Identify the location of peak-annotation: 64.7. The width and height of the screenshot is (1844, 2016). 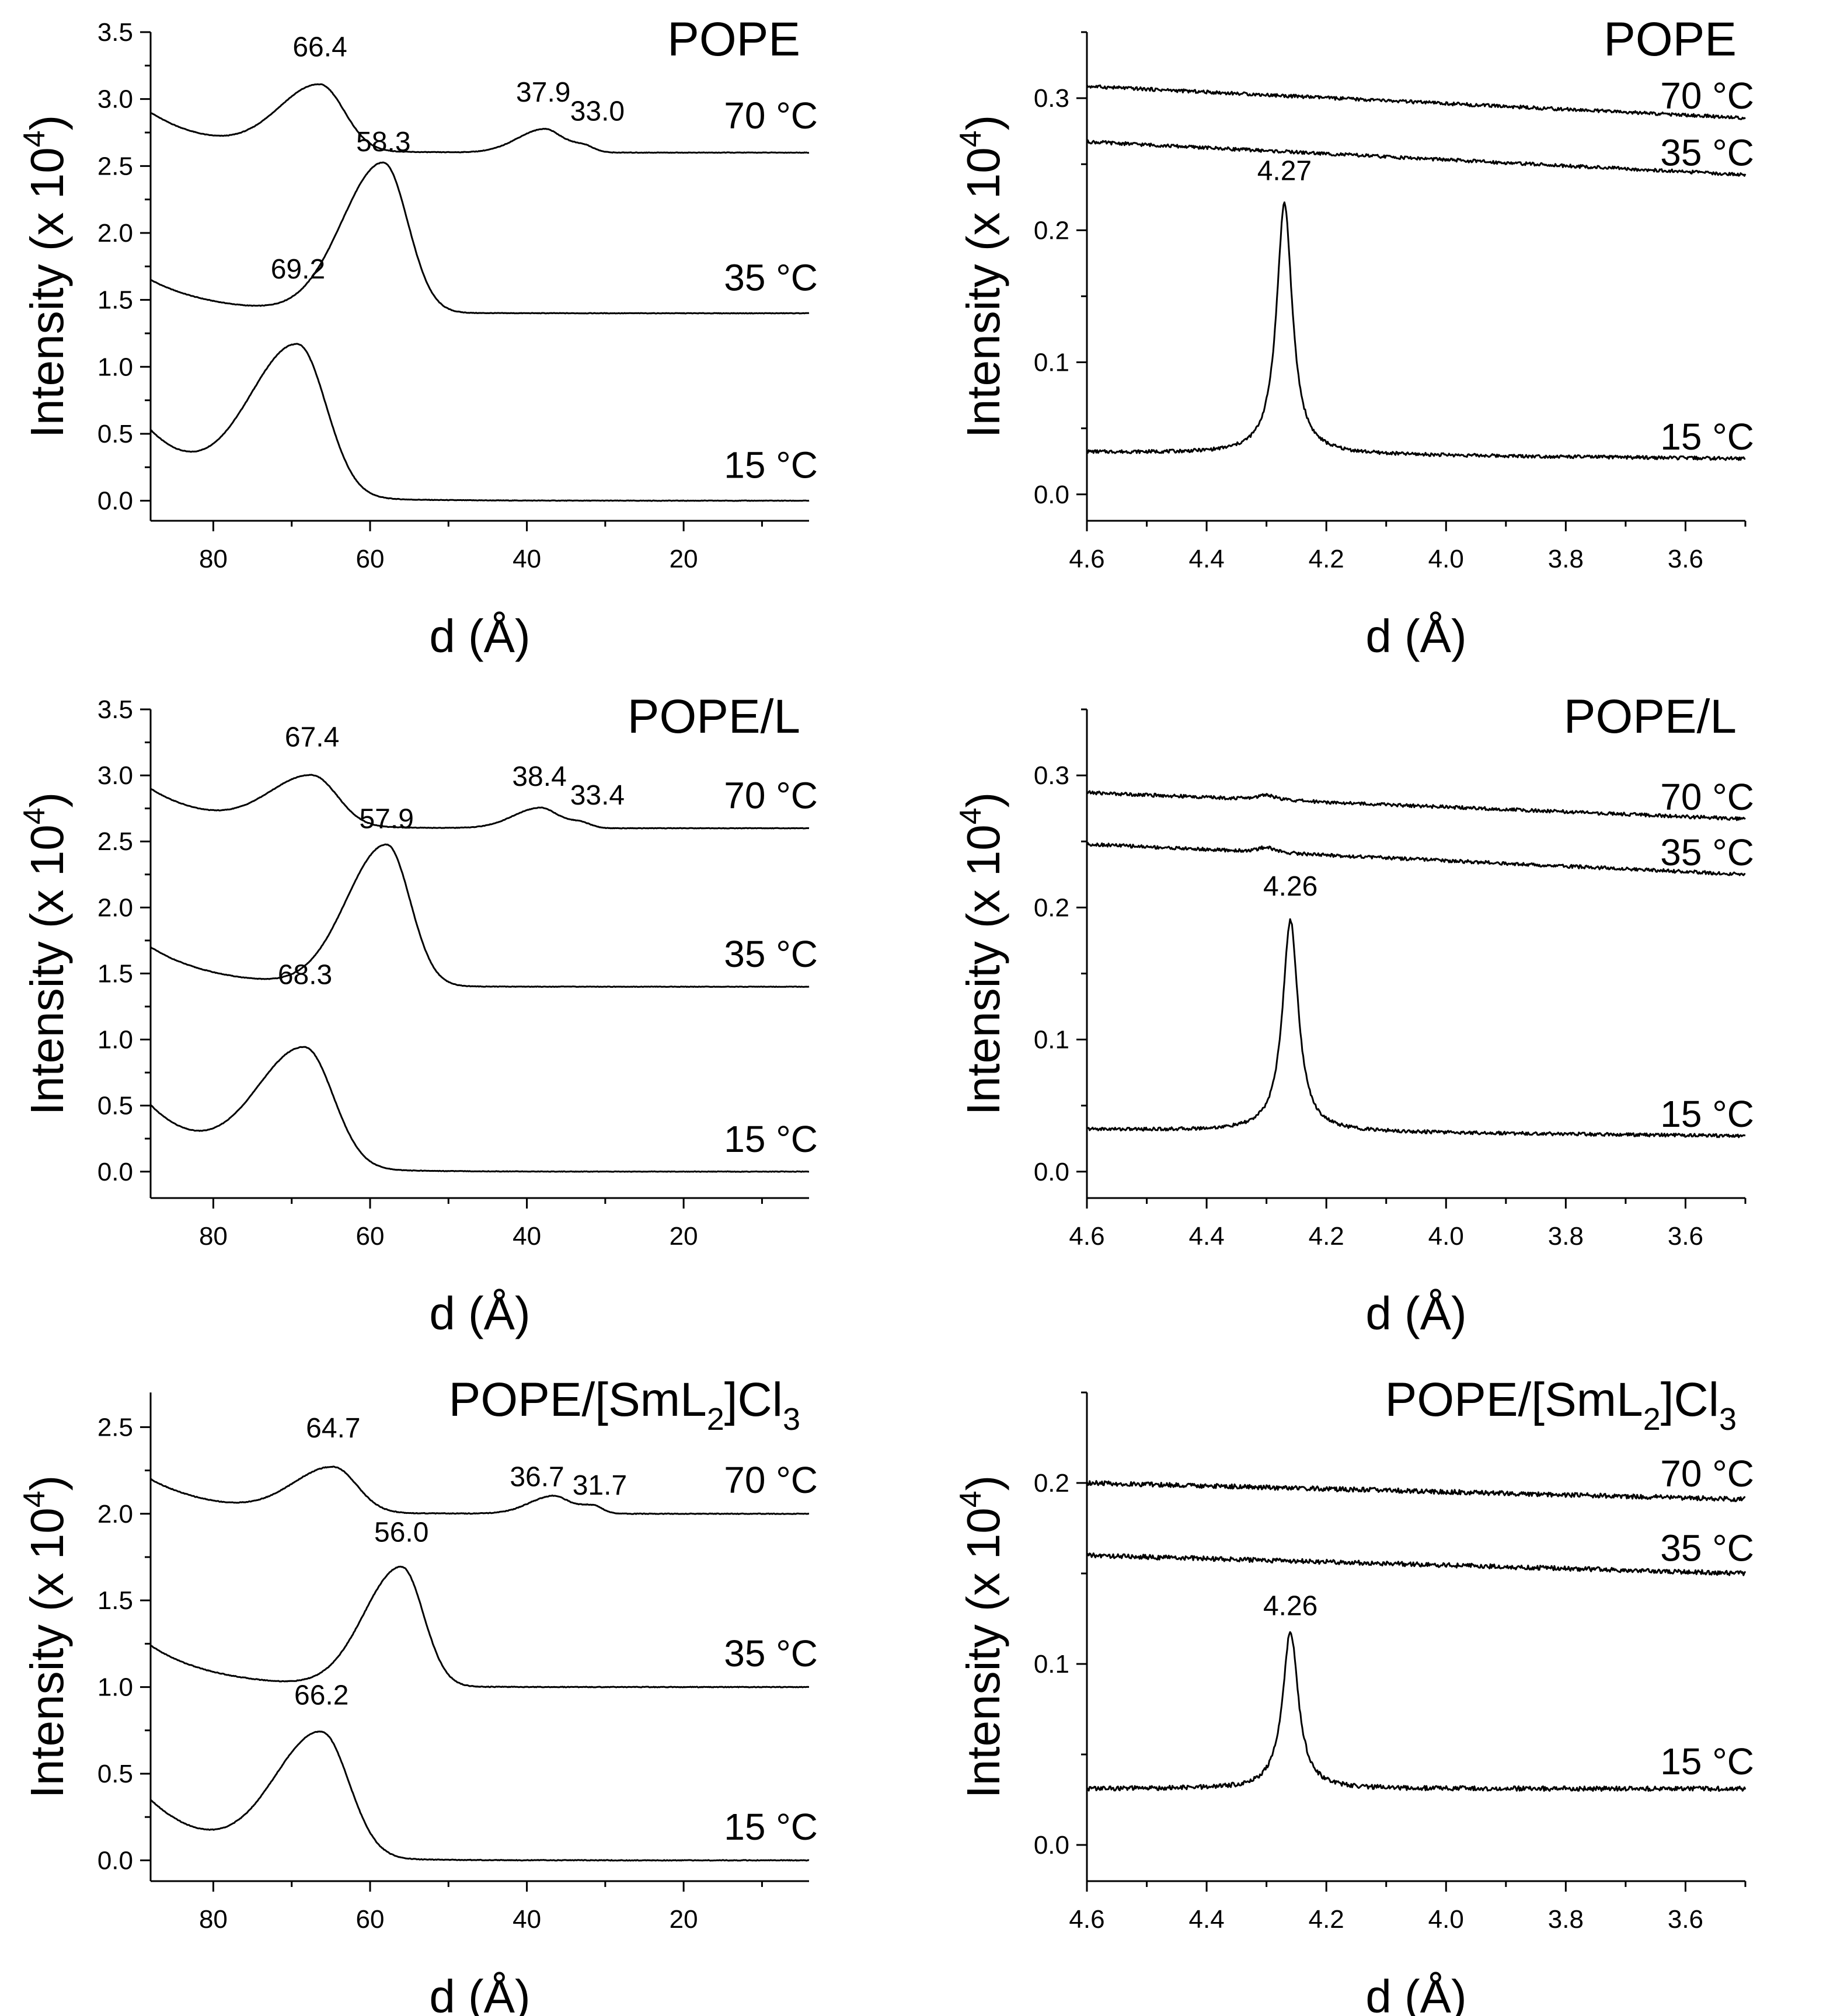
(333, 1428).